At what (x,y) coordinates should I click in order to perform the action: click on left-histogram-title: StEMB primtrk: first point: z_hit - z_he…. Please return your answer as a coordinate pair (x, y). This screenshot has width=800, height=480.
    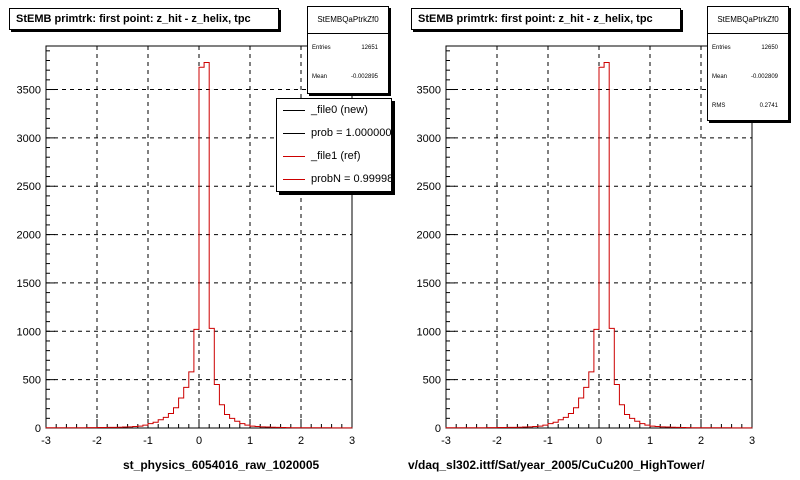
    Looking at the image, I should click on (144, 19).